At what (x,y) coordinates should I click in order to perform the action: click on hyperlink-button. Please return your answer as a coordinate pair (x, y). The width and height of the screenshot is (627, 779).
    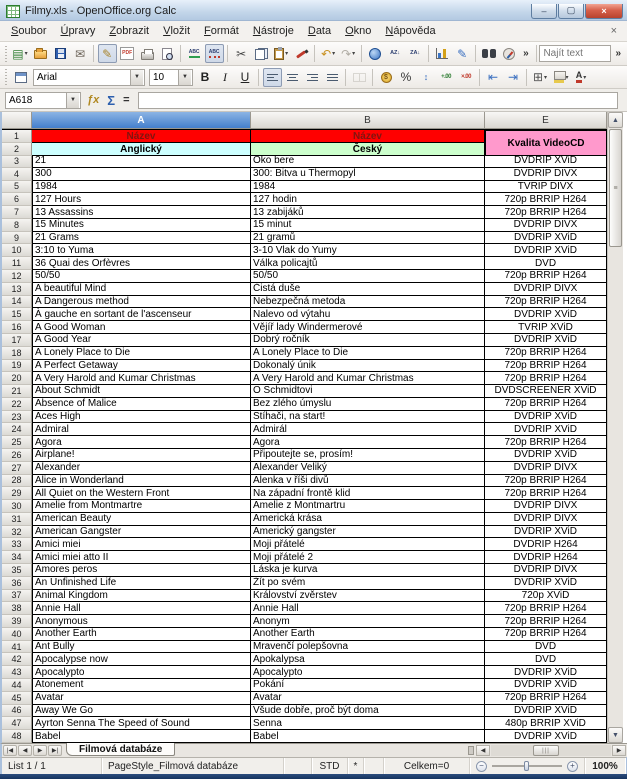
    Looking at the image, I should click on (375, 53).